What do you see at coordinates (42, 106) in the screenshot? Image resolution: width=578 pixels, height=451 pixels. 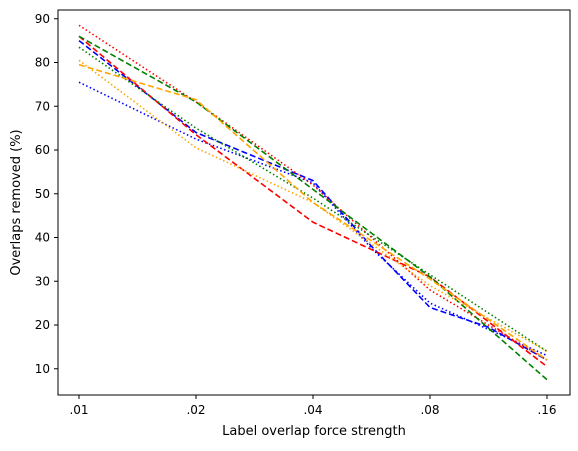 I see `y-tick-label: 70` at bounding box center [42, 106].